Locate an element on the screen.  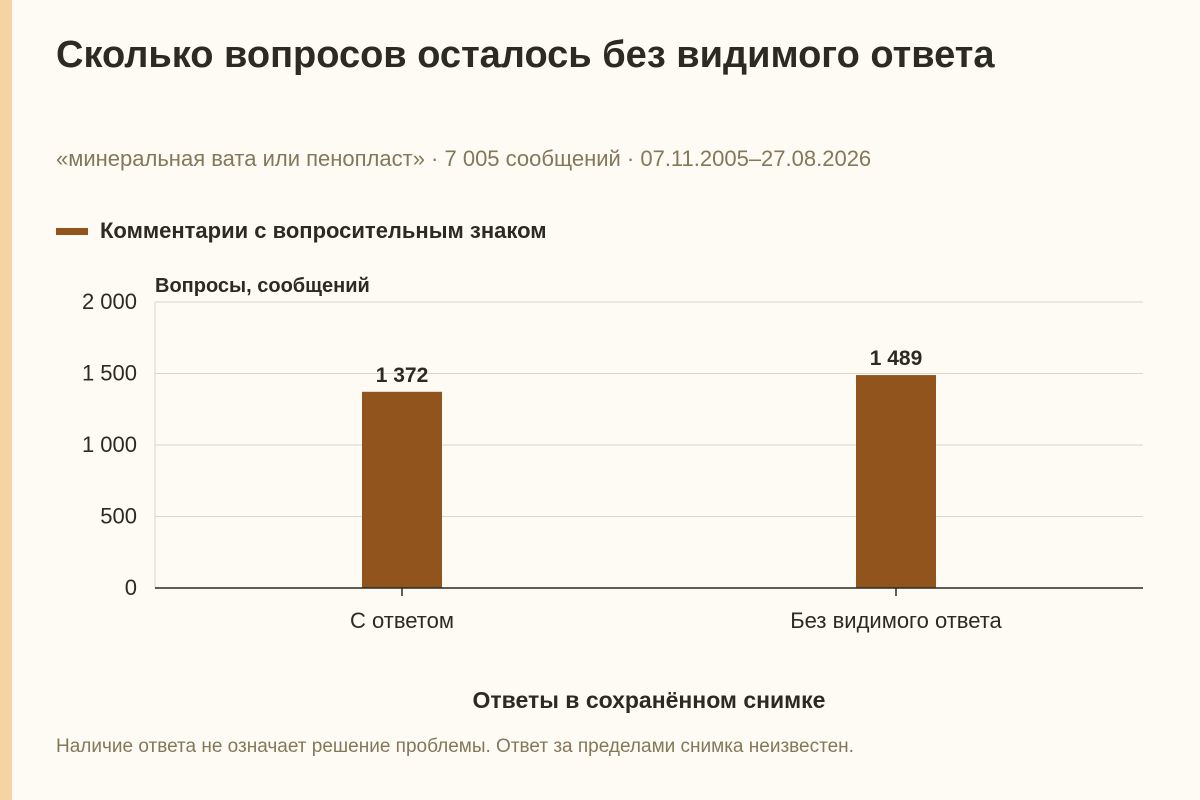
bar-value-label: 1 489 is located at coordinates (896, 358).